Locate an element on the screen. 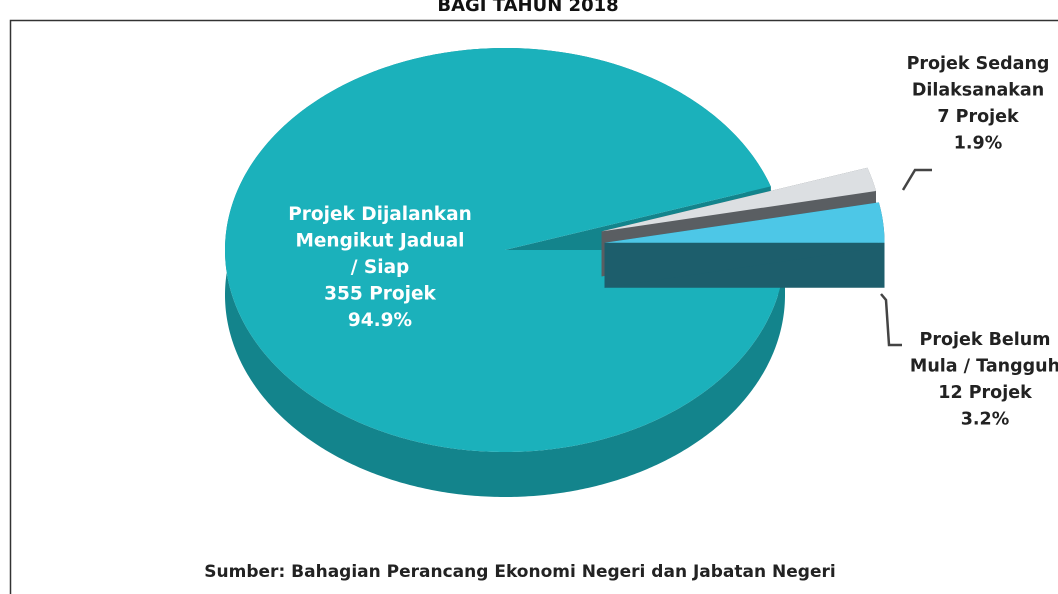  slice-label: Mengikut Jadual is located at coordinates (379, 241).